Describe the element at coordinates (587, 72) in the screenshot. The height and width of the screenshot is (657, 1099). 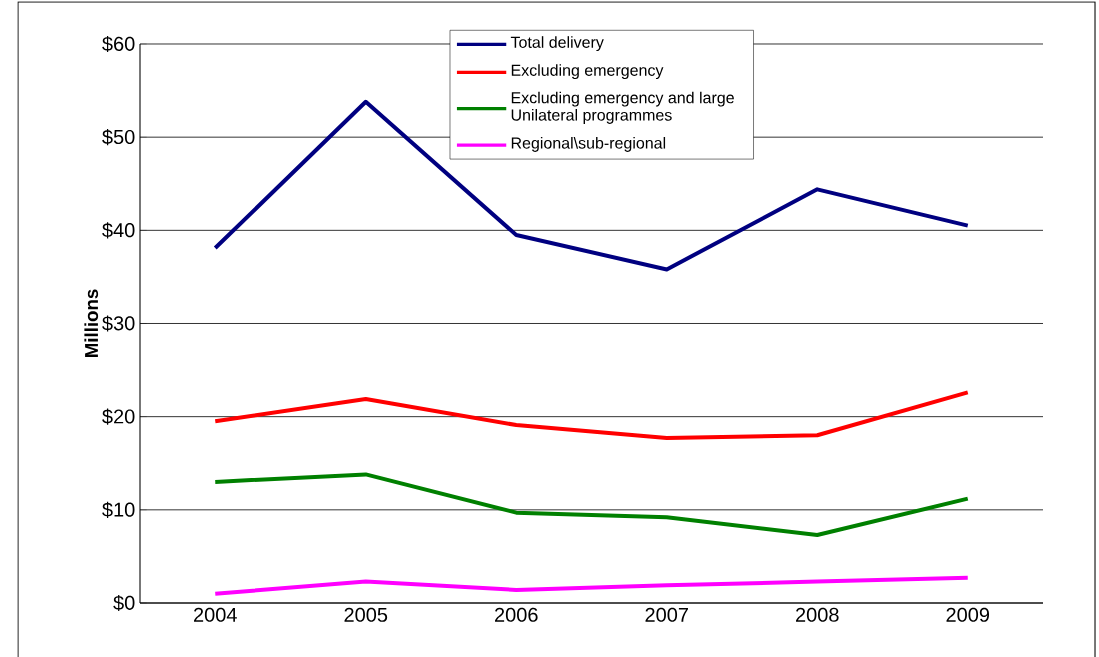
I see `legend-label: Excluding emergency` at that location.